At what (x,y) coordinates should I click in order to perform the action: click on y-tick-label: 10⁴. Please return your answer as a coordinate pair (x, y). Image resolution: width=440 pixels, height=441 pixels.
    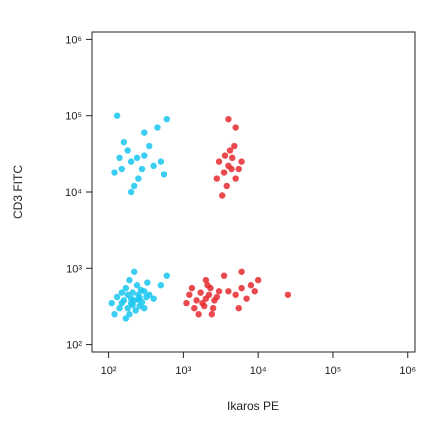
    Looking at the image, I should click on (73, 193).